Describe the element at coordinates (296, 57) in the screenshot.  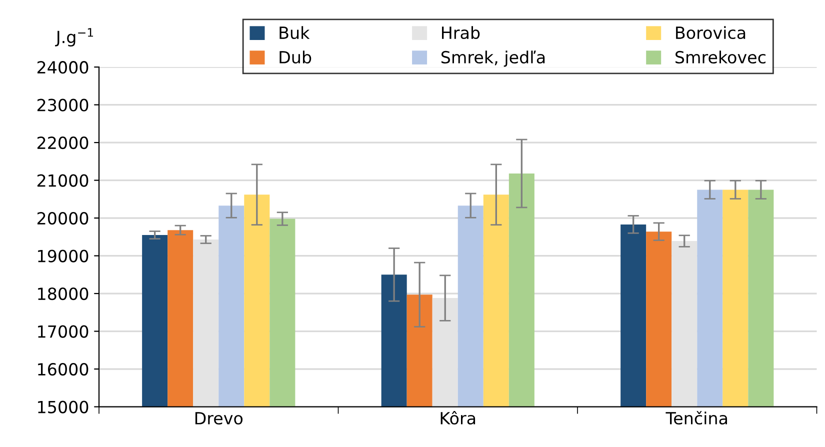
I see `legend-label: Dub` at that location.